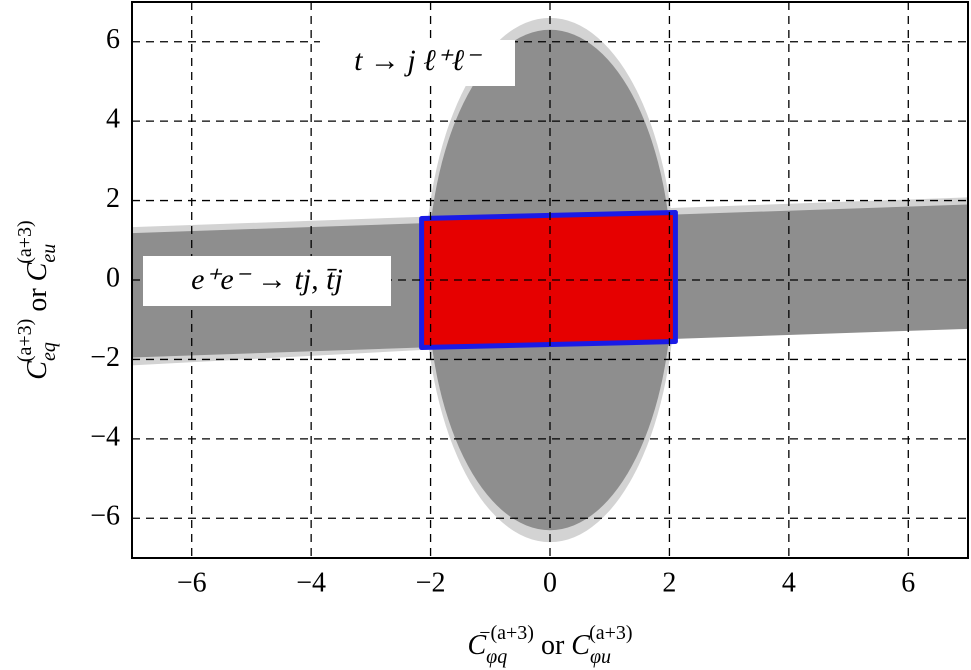 The height and width of the screenshot is (670, 971). What do you see at coordinates (311, 582) in the screenshot?
I see `x-tick-label: −4` at bounding box center [311, 582].